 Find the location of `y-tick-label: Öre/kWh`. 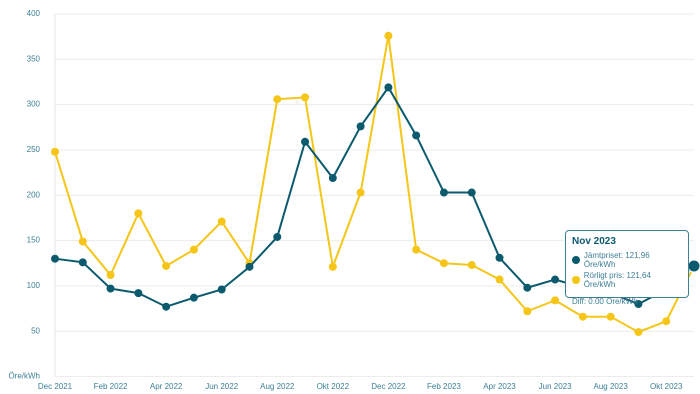

y-tick-label: Öre/kWh is located at coordinates (24, 376).